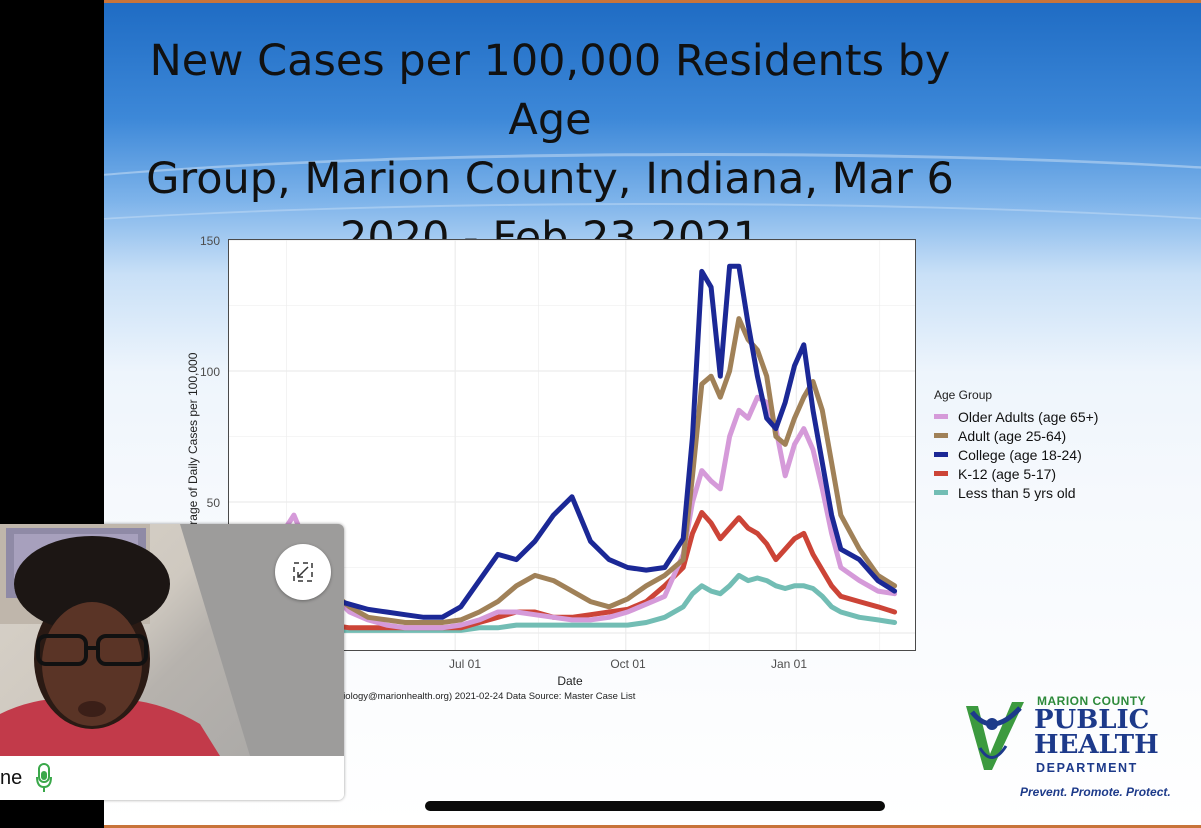 This screenshot has height=828, width=1201. Describe the element at coordinates (1096, 745) in the screenshot. I see `logo-health-text: HEALTH` at that location.